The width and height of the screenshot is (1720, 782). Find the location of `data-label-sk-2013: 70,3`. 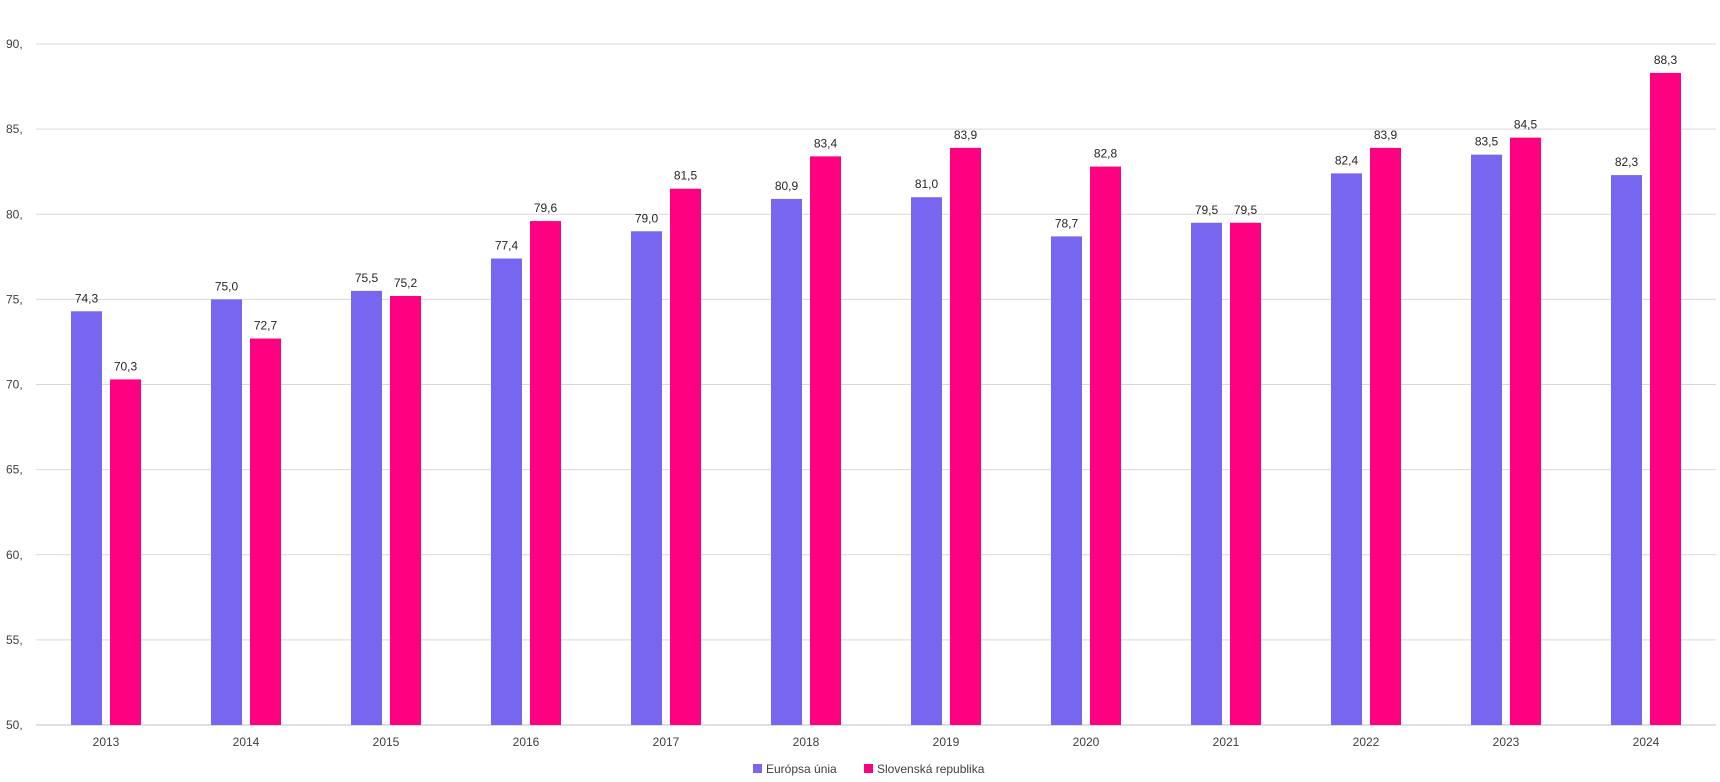

data-label-sk-2013: 70,3 is located at coordinates (126, 366).